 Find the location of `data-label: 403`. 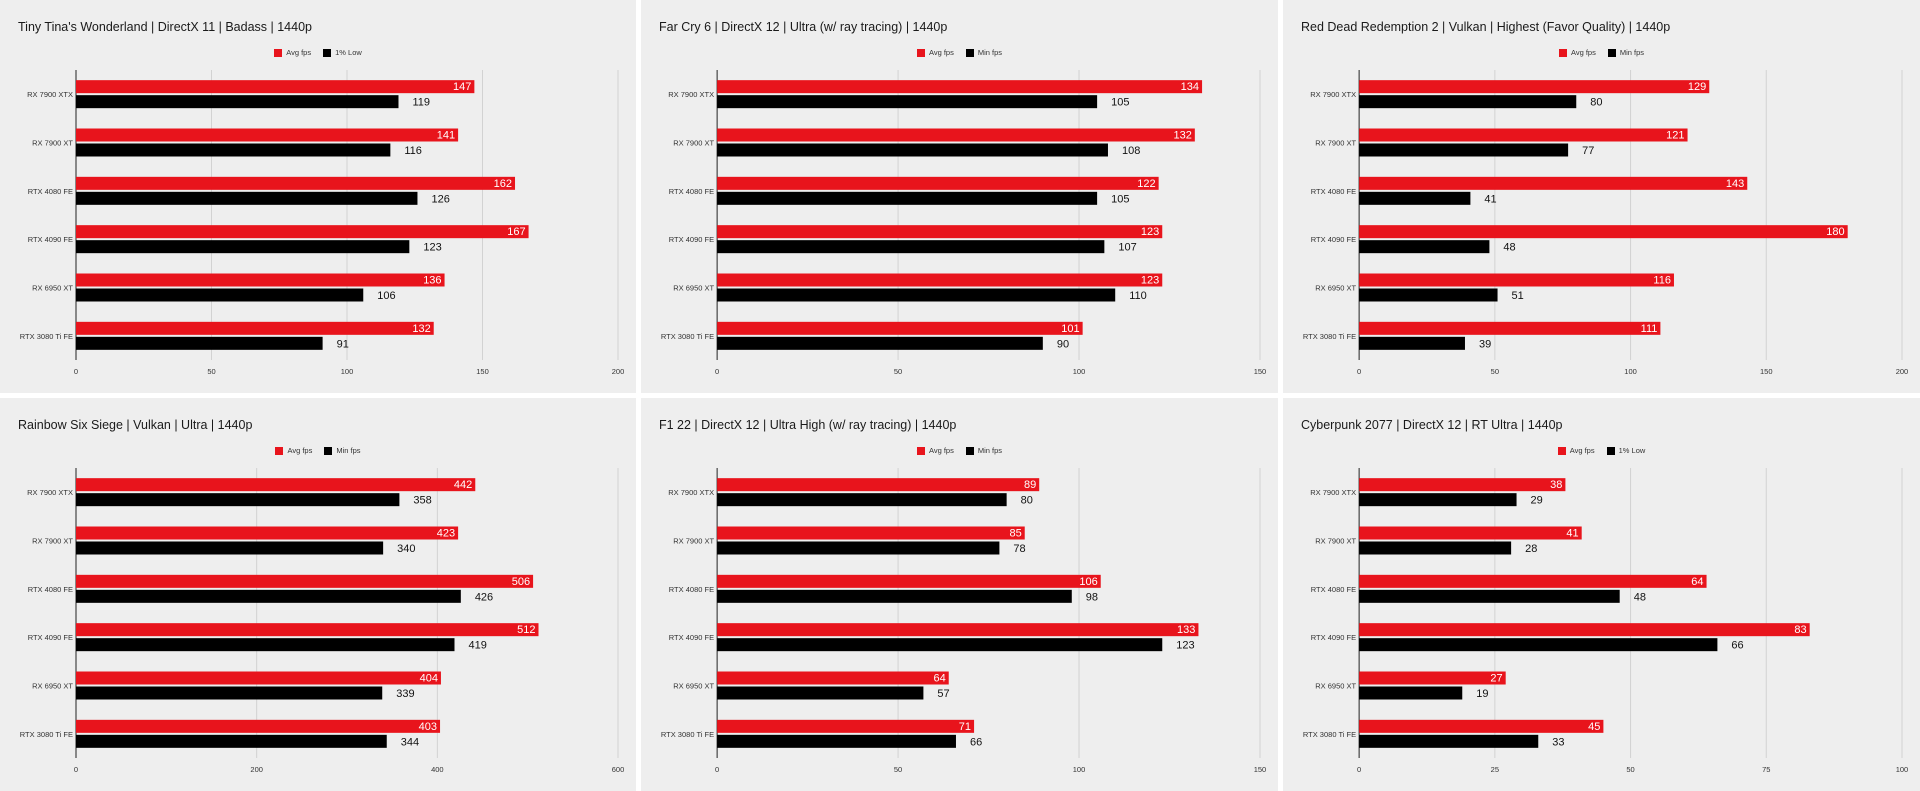

data-label: 403 is located at coordinates (428, 727).